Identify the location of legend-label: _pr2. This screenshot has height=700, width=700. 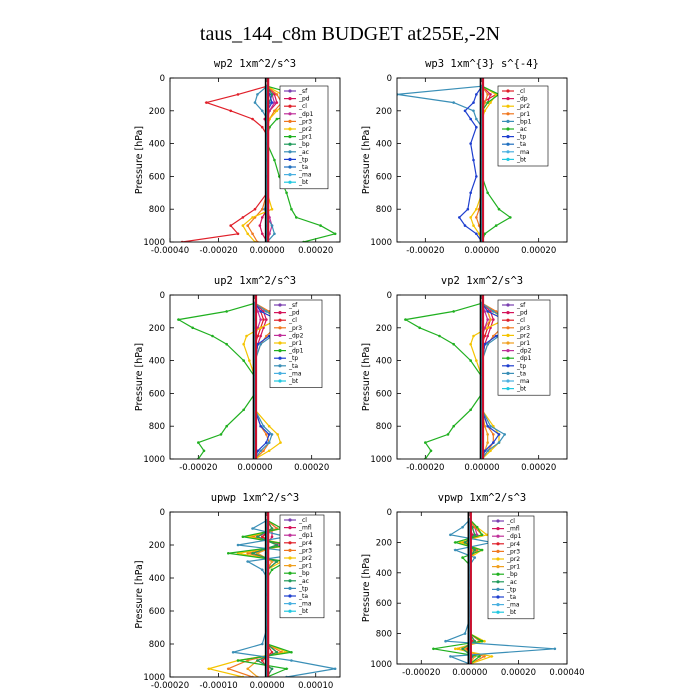
(523, 335).